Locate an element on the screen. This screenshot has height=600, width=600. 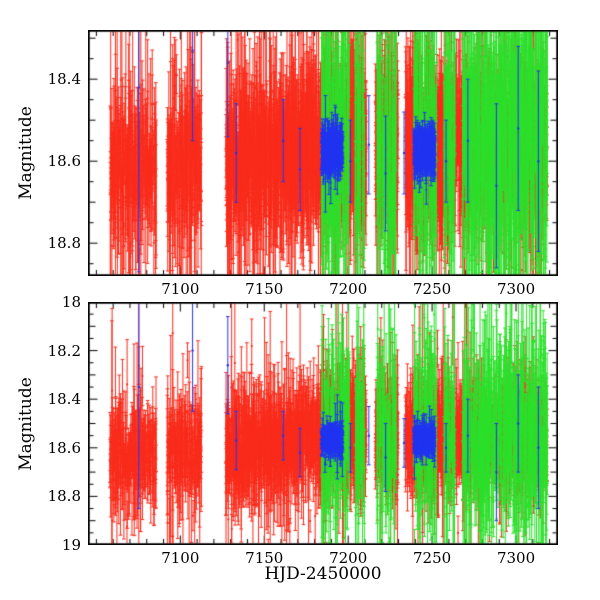
y-axis-label-bottom: Magnitude is located at coordinates (26, 424).